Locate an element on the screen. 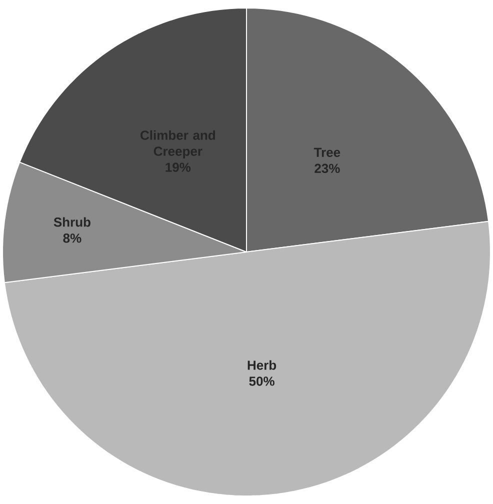 The height and width of the screenshot is (504, 493). slice-label: Tree is located at coordinates (327, 152).